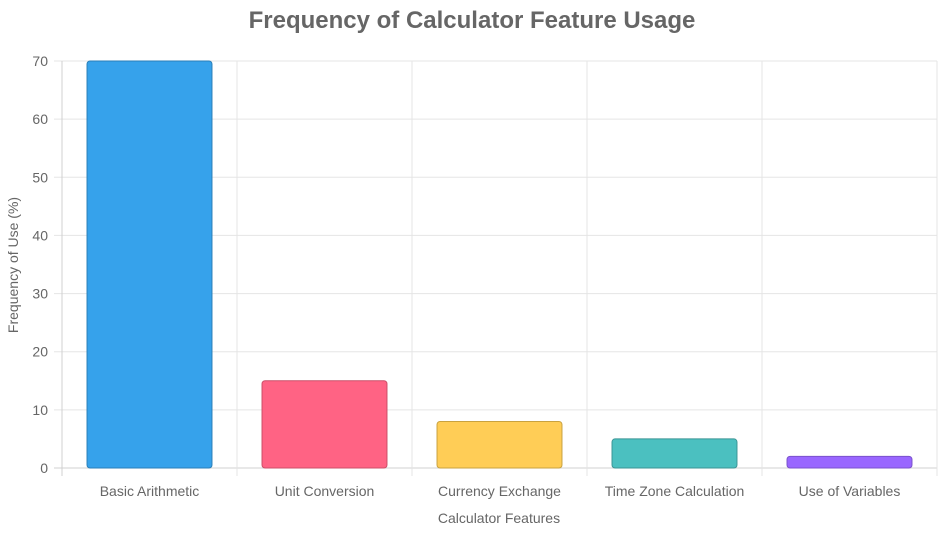 The image size is (938, 533). Describe the element at coordinates (40, 294) in the screenshot. I see `y-tick-label: 30` at that location.